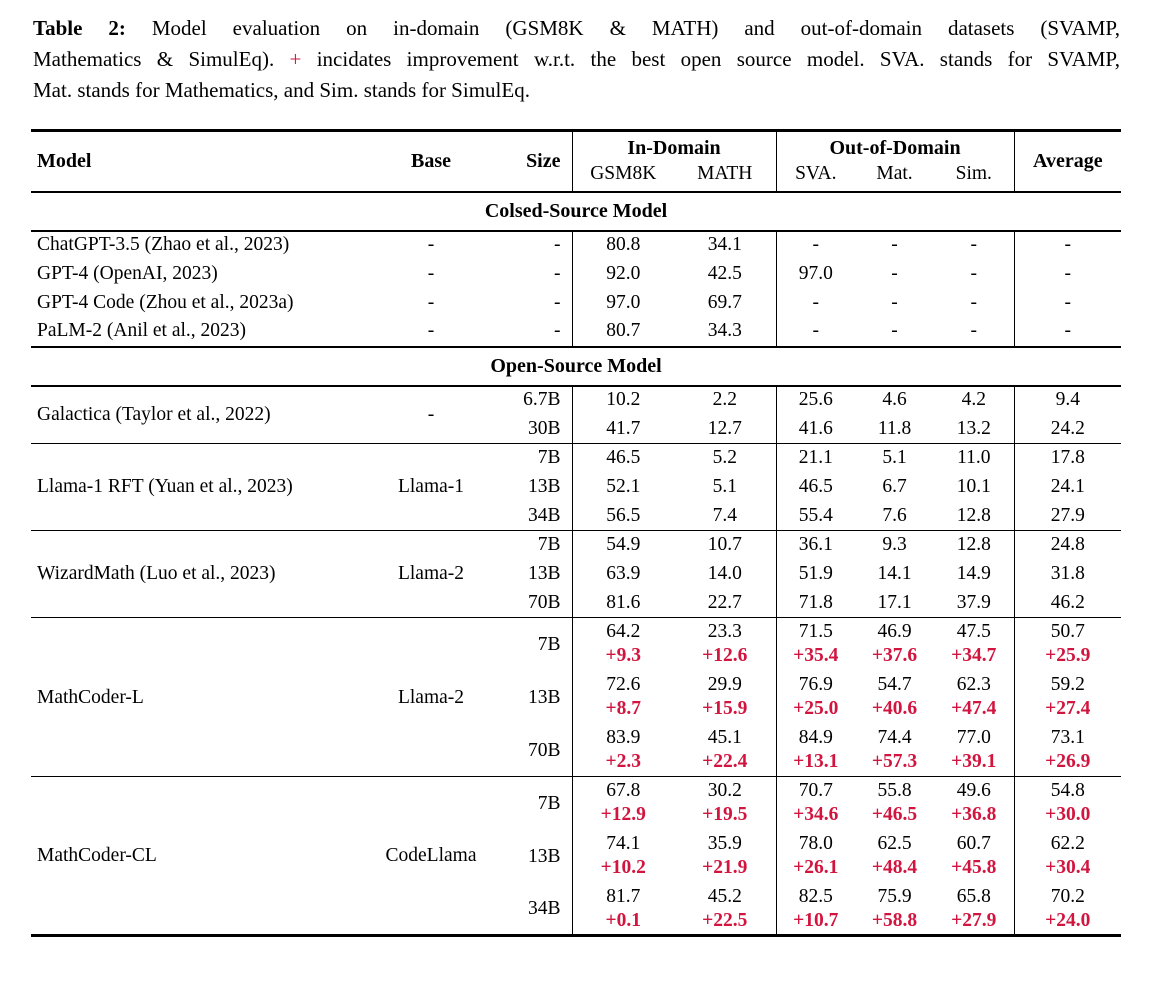  Describe the element at coordinates (576, 909) in the screenshot. I see `table-row: 34B 81.7 45.2 82.5 75.9 65.8 70.2` at that location.